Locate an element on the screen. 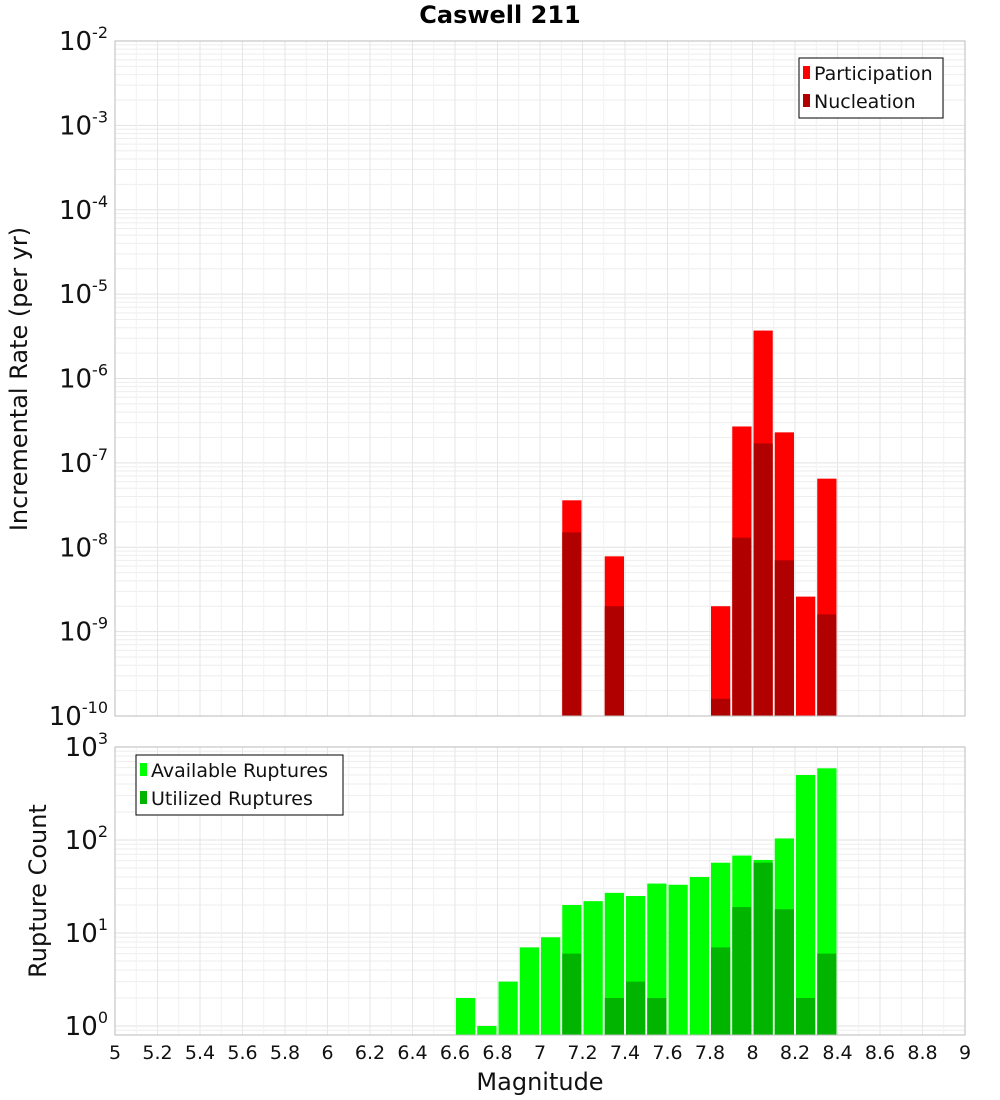  x-tick-label: 7.8 is located at coordinates (710, 1053).